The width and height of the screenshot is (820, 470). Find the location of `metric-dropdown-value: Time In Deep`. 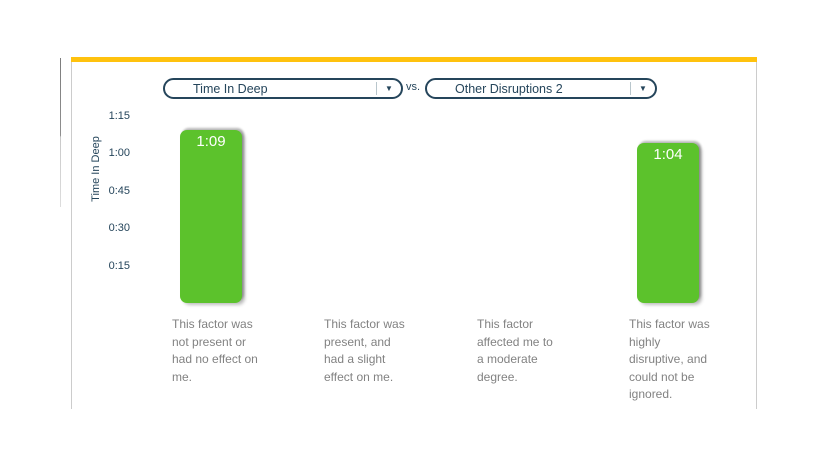

metric-dropdown-value: Time In Deep is located at coordinates (230, 88).